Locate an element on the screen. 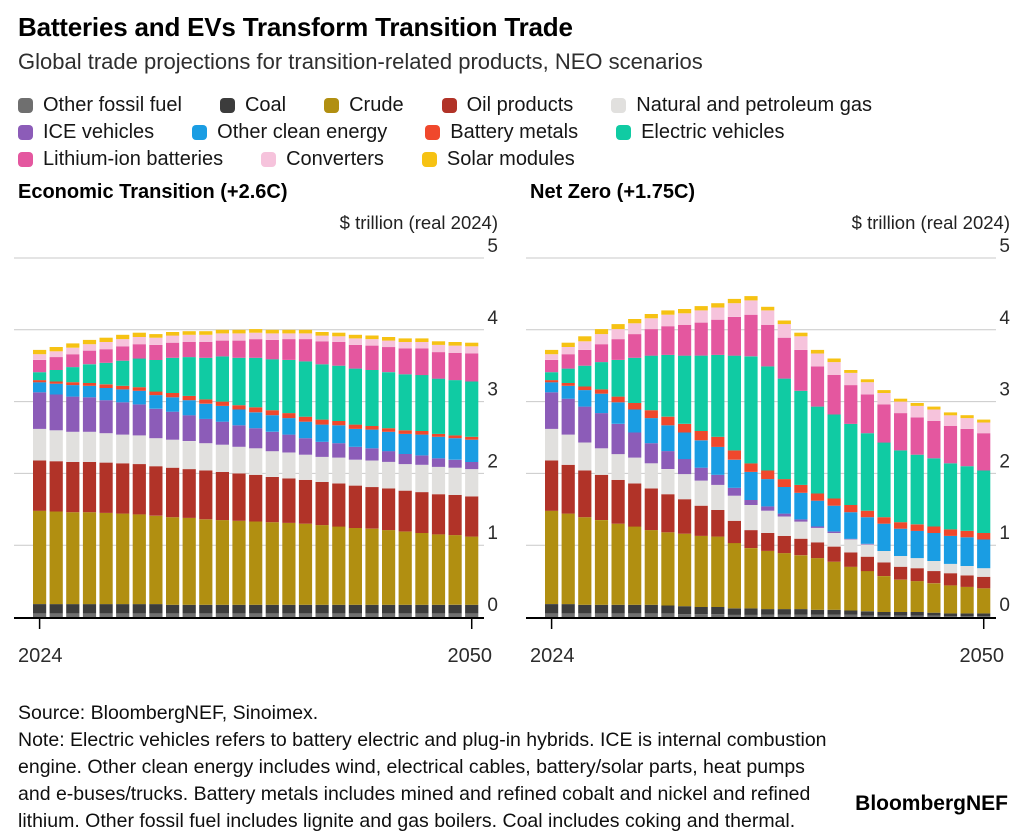 The image size is (1024, 835). bar-segment-other_clean_energy-2042 is located at coordinates (339, 434).